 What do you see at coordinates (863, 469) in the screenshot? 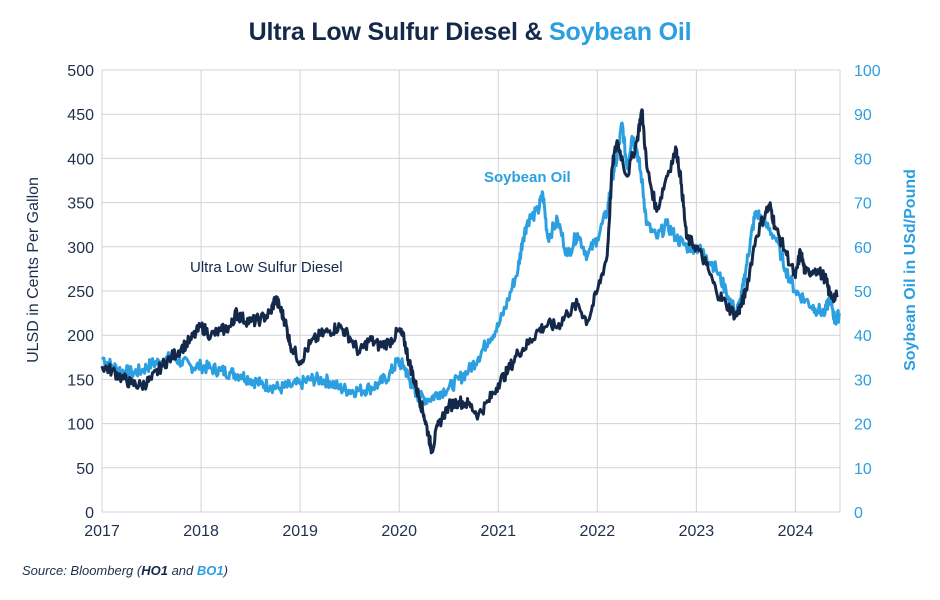
I see `y2-tick-label: 10` at bounding box center [863, 469].